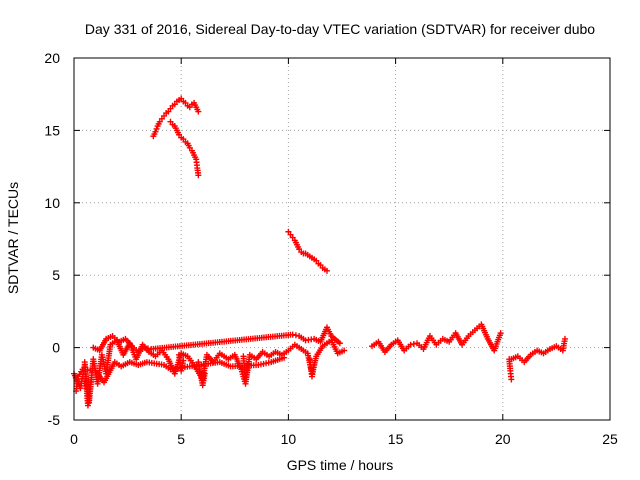  Describe the element at coordinates (56, 275) in the screenshot. I see `y-tick-label: 5` at that location.